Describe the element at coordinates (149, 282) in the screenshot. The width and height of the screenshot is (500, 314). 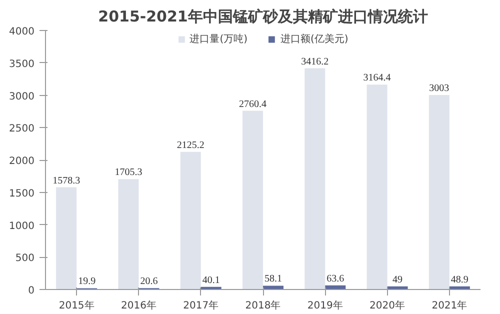
I see `data-label: 20.6` at that location.